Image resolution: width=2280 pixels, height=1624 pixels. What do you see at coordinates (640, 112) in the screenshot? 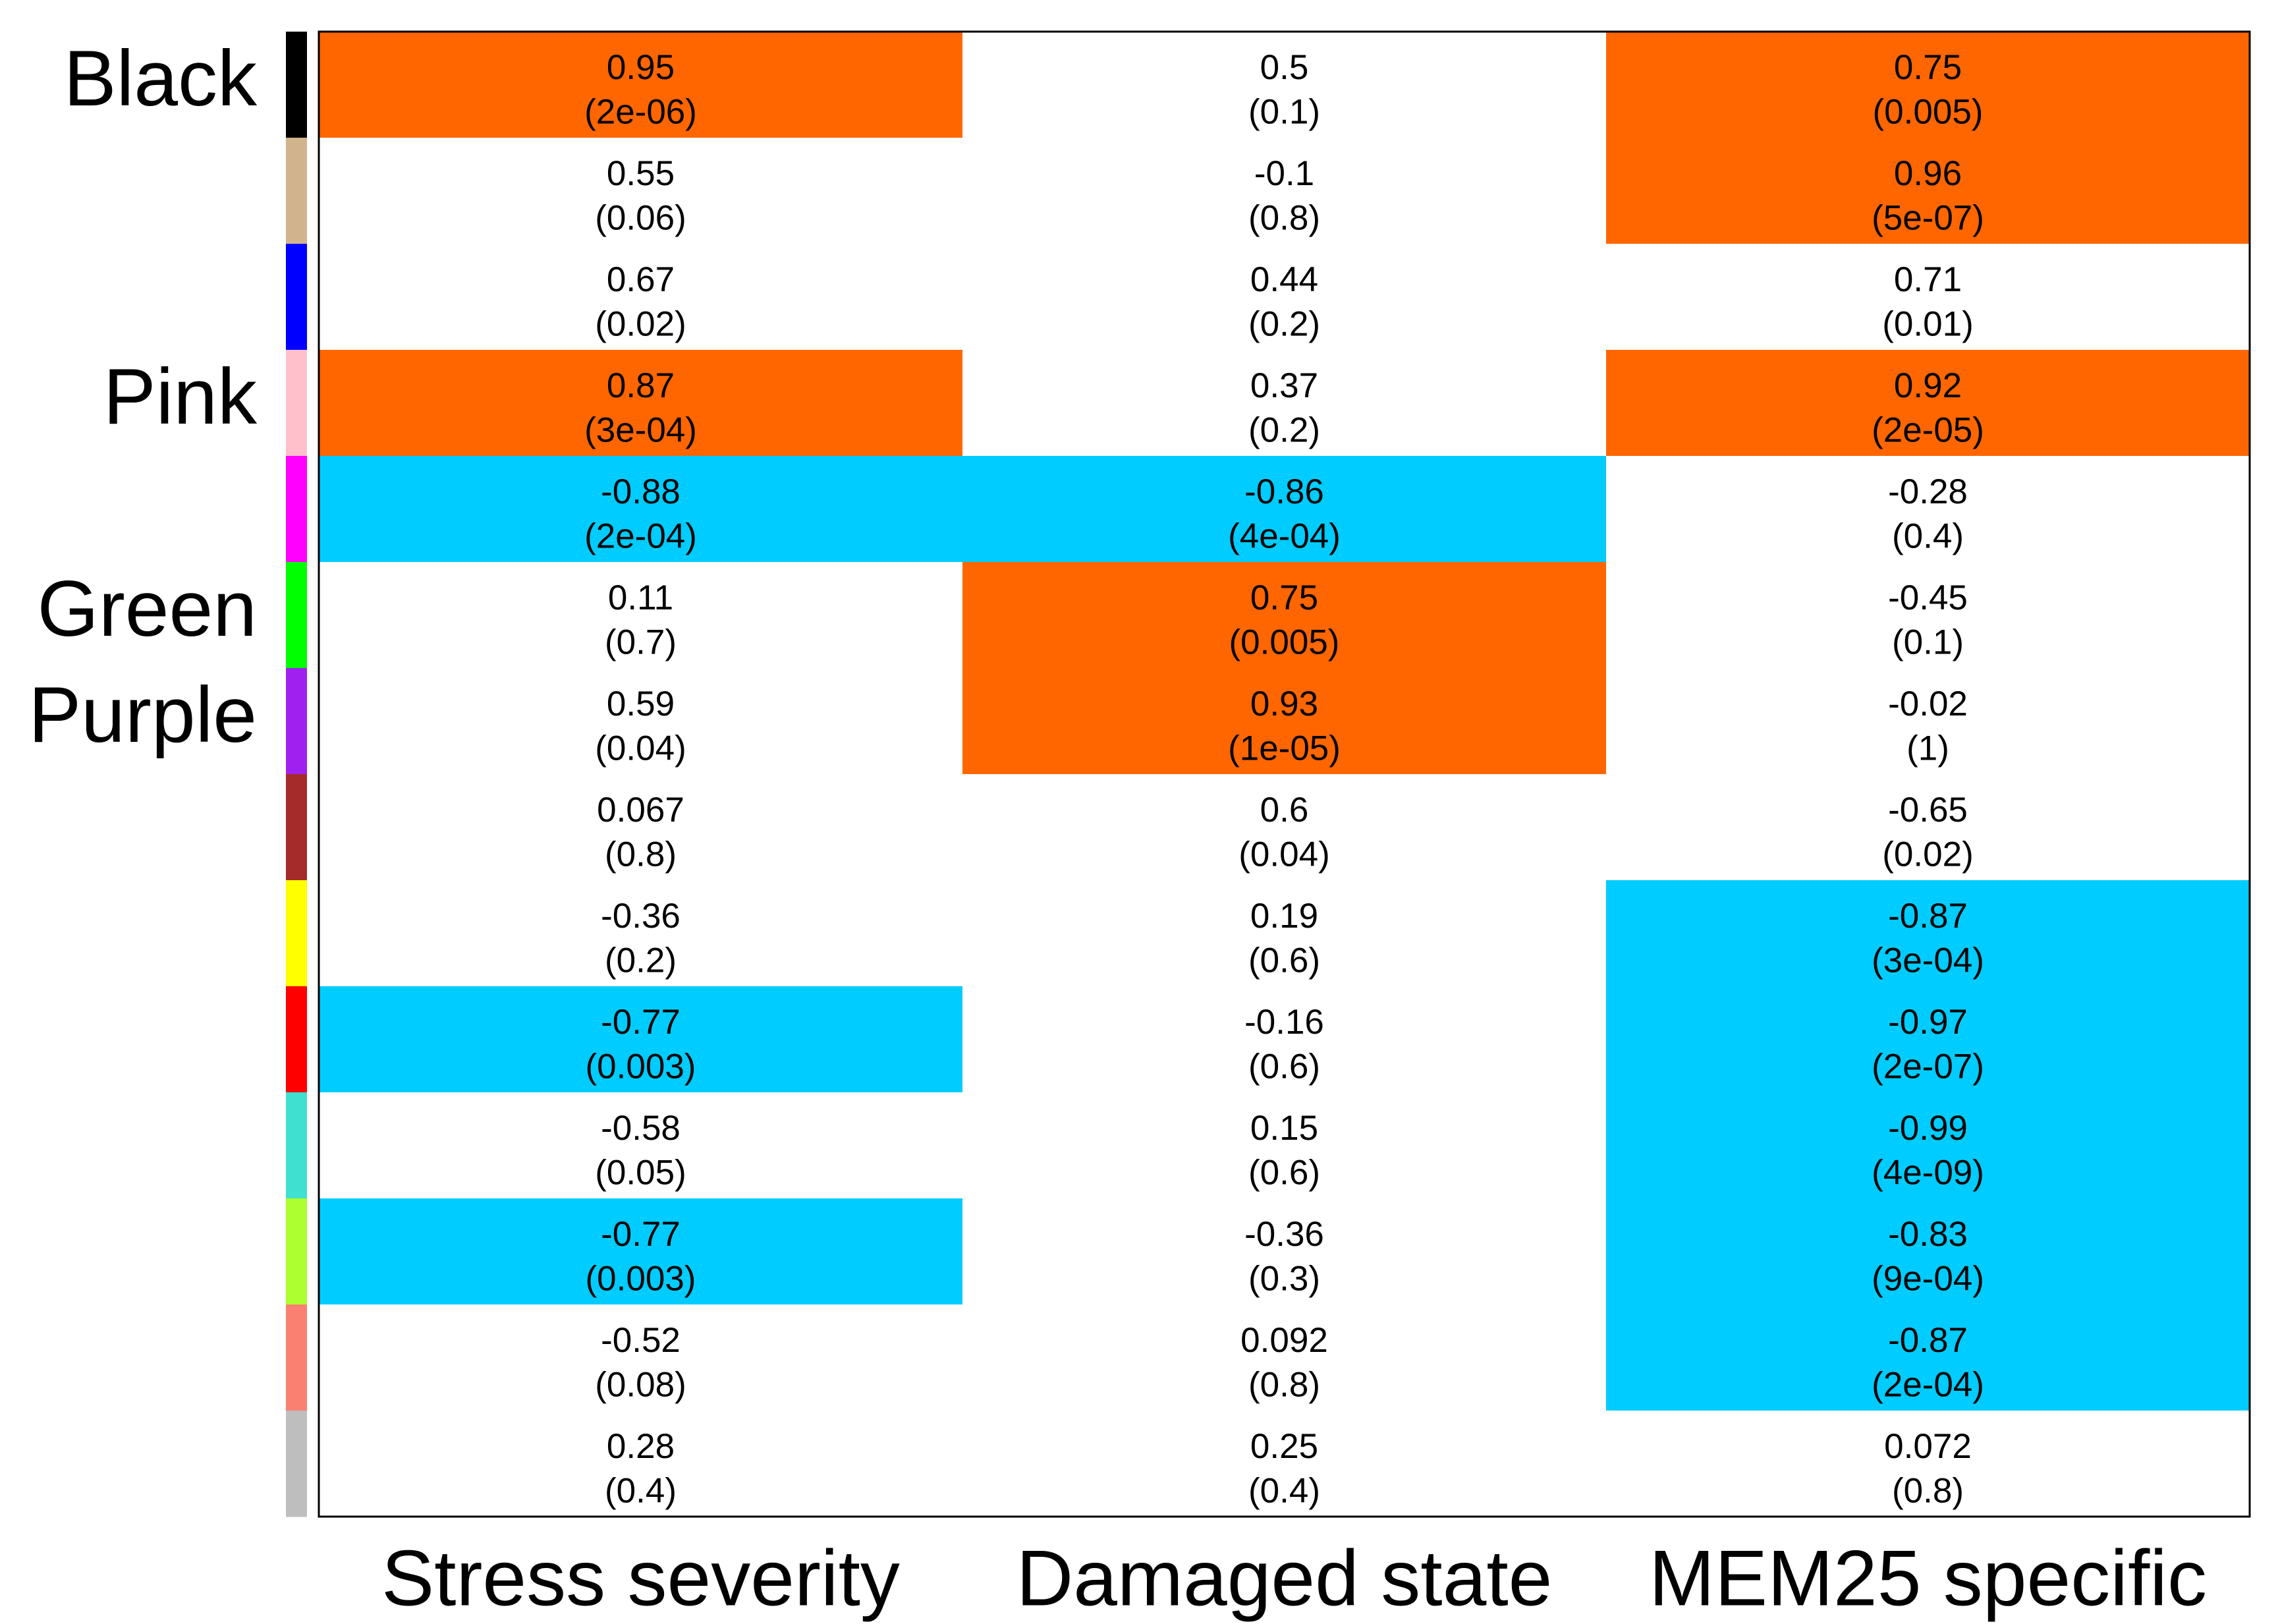
I see `cell-pvalue: (2e-06)` at bounding box center [640, 112].